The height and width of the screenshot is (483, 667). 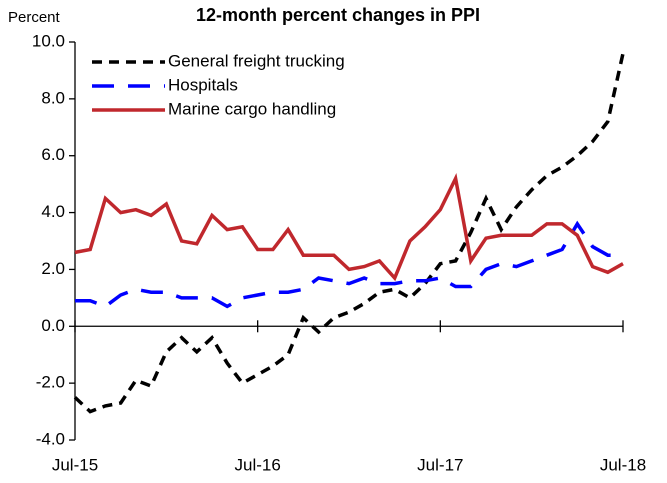 What do you see at coordinates (53, 211) in the screenshot?
I see `y-tick-label: 4.0` at bounding box center [53, 211].